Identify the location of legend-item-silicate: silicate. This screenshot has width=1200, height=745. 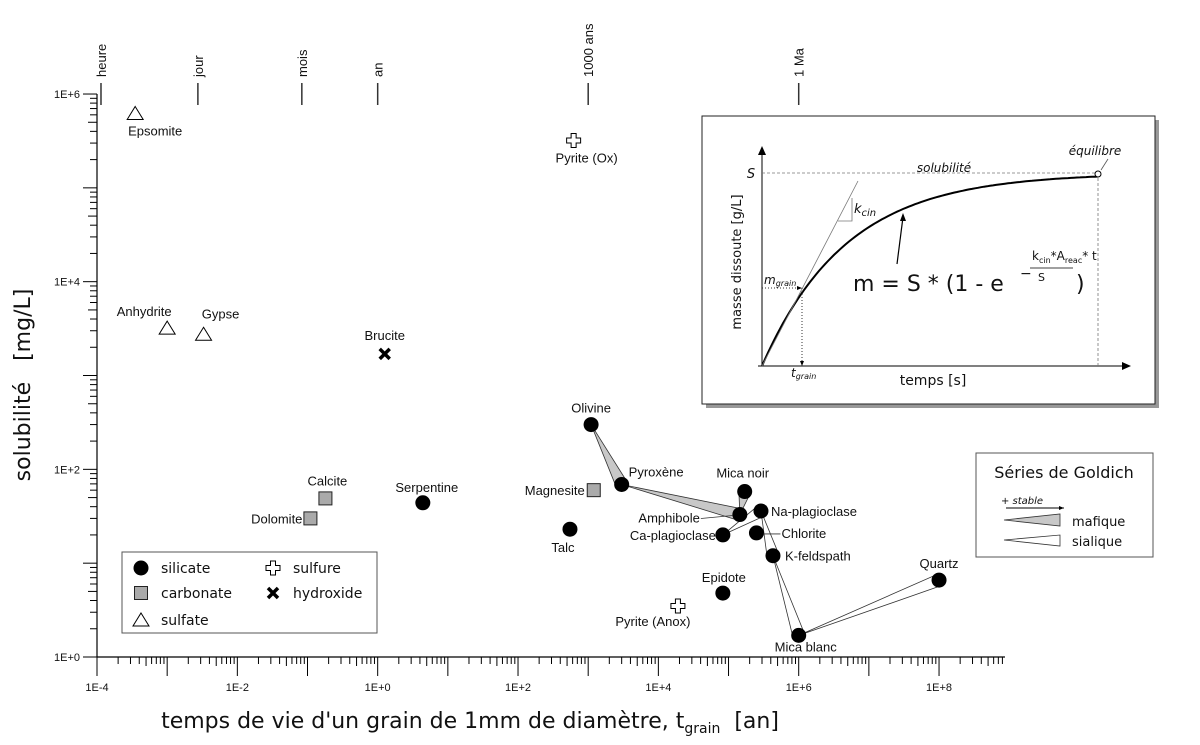
(171, 568).